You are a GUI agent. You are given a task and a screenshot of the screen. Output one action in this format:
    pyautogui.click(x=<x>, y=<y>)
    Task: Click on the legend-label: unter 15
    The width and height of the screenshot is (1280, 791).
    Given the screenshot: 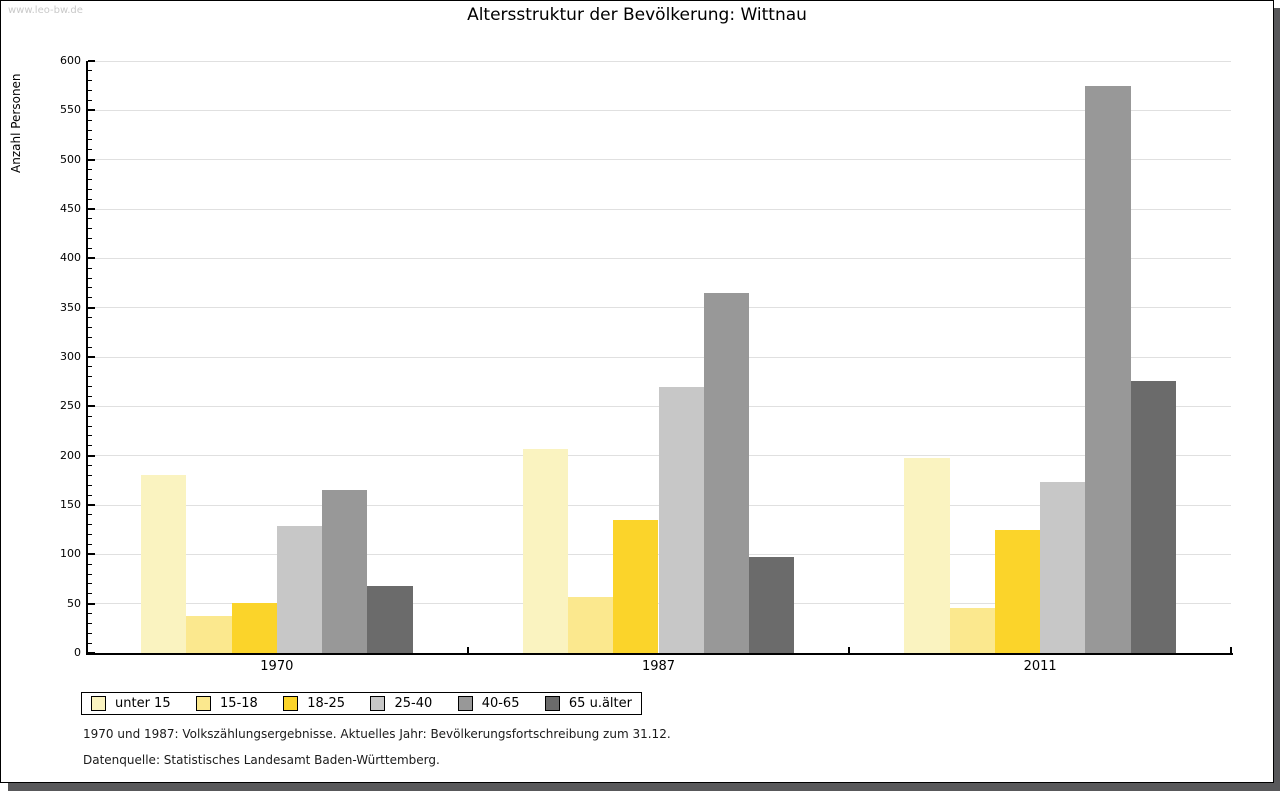 What is the action you would take?
    pyautogui.click(x=143, y=703)
    